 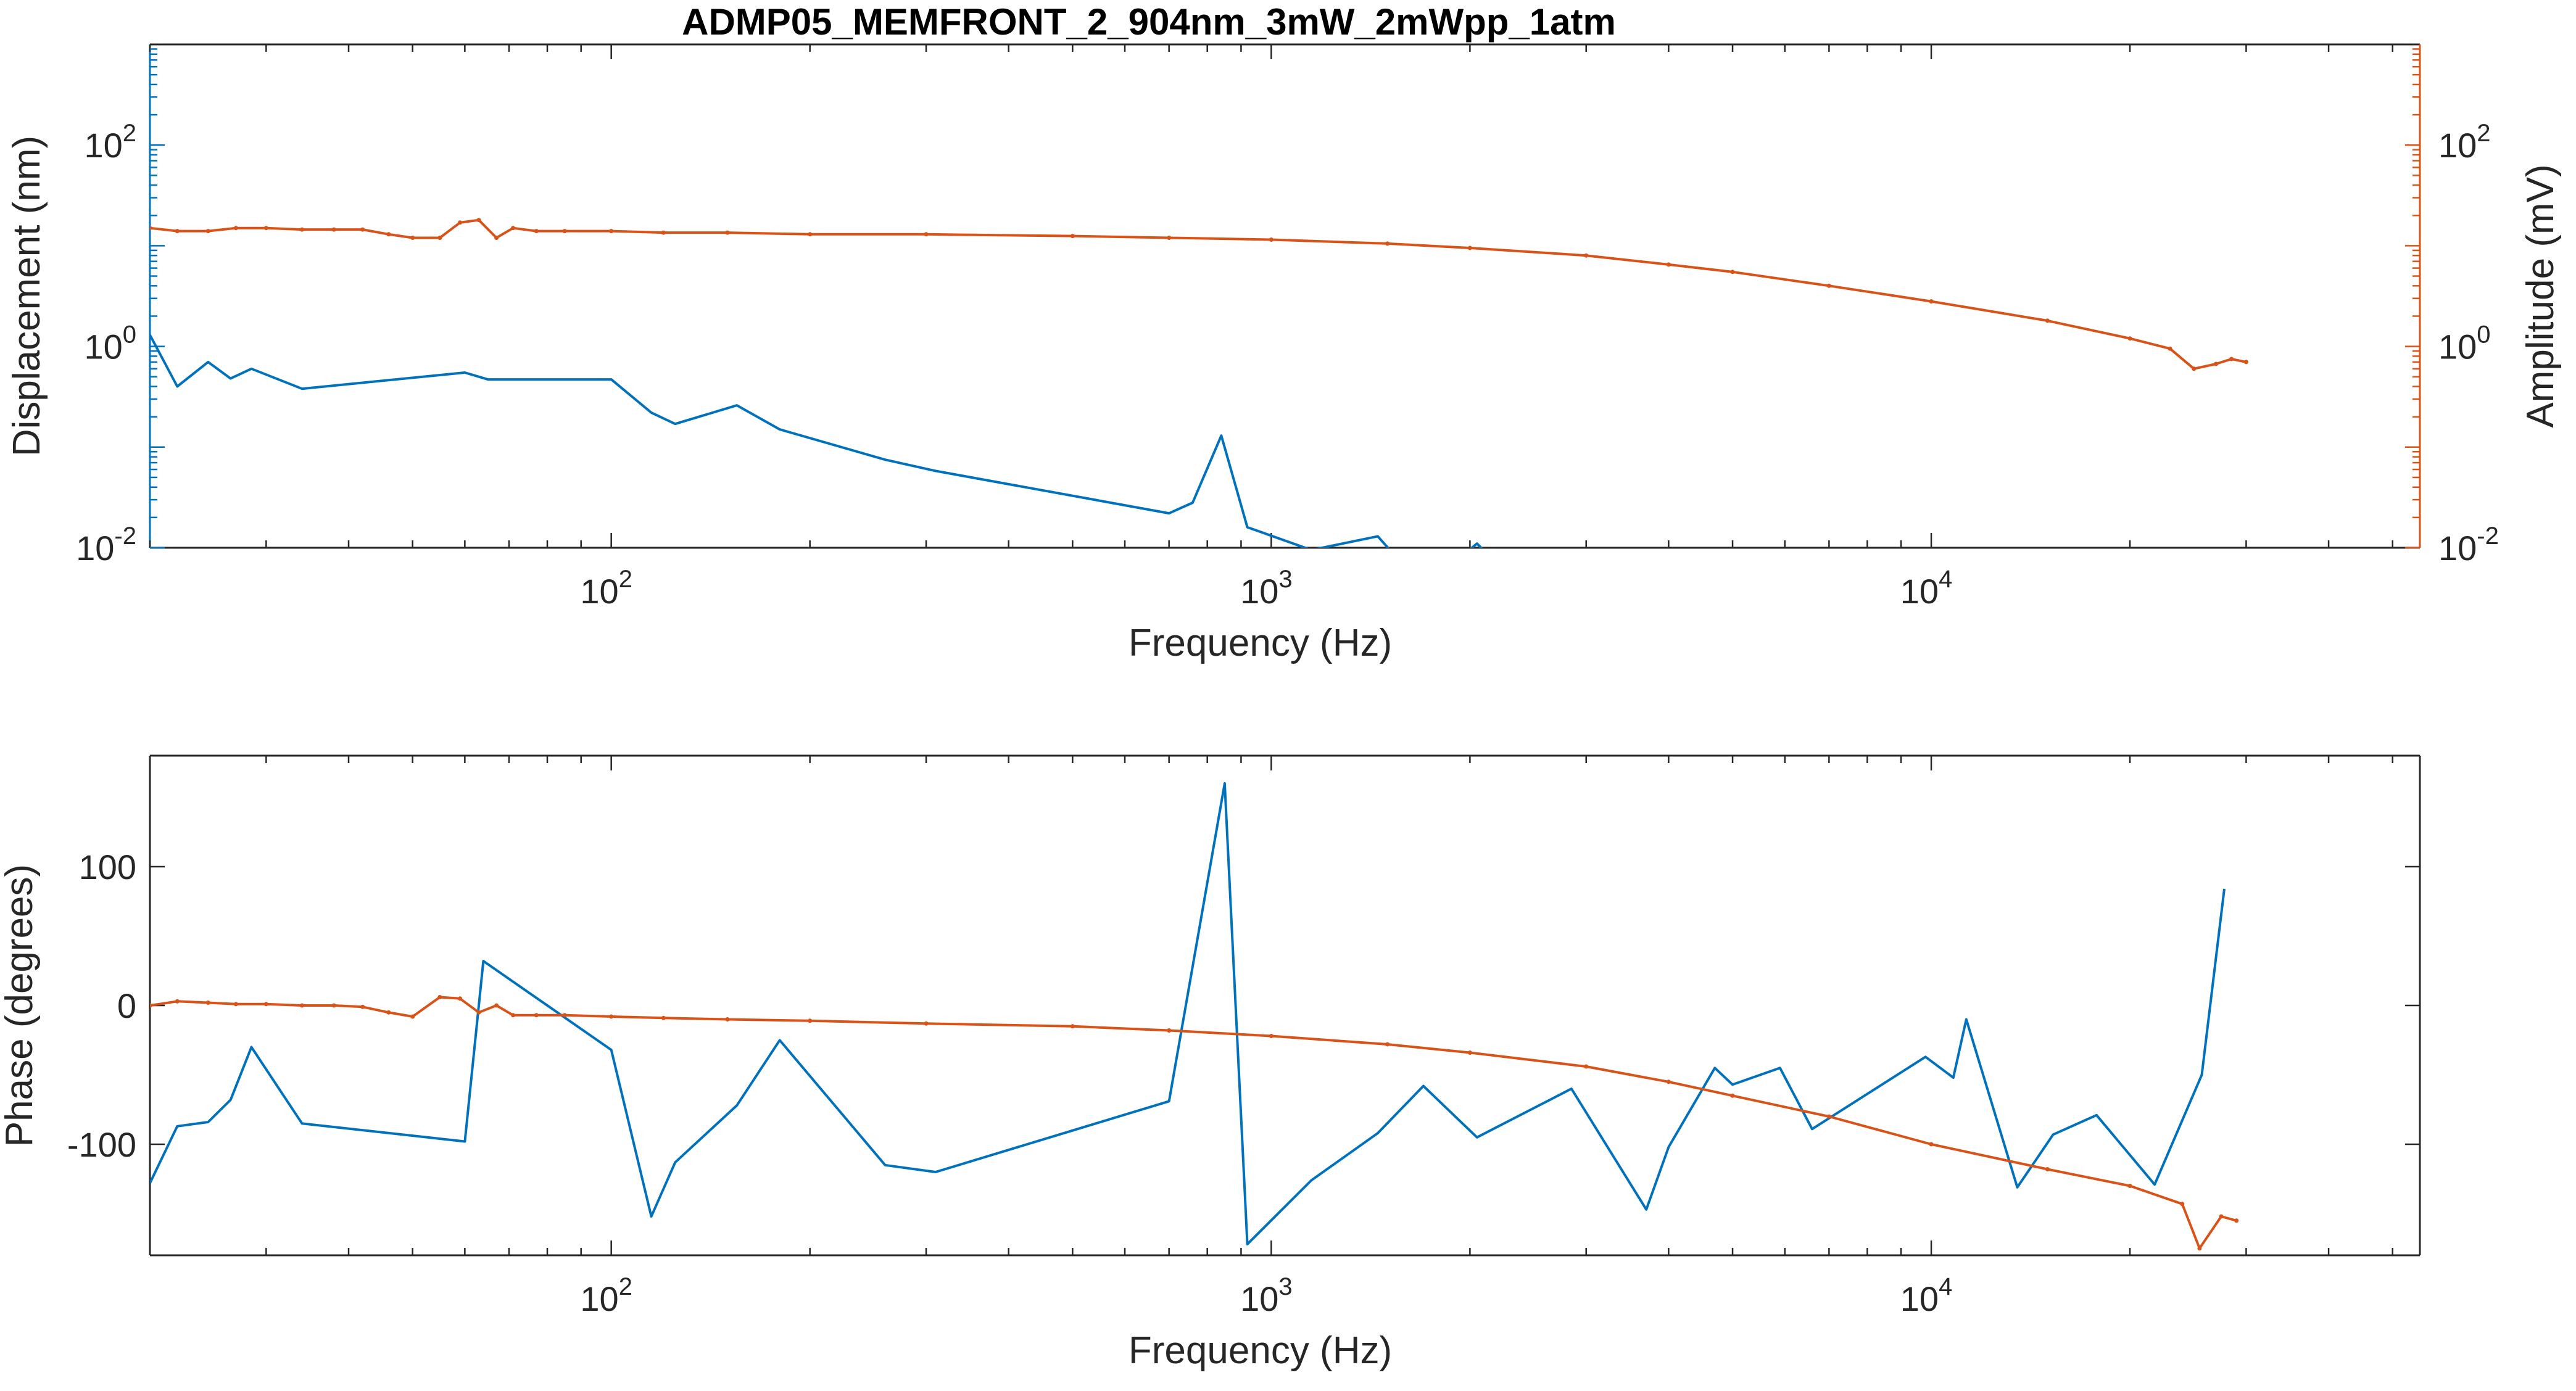 What do you see at coordinates (21, 1005) in the screenshot?
I see `y-axis-label: Phase (degrees)` at bounding box center [21, 1005].